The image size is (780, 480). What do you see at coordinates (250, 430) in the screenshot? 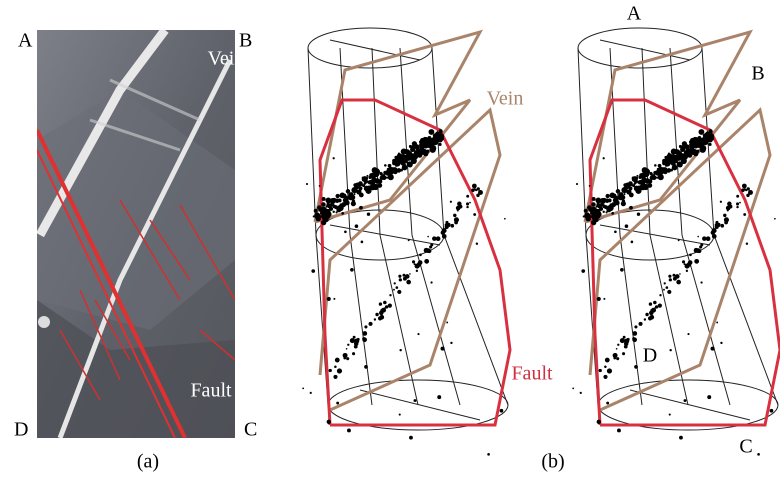
I see `corner-label: C` at bounding box center [250, 430].